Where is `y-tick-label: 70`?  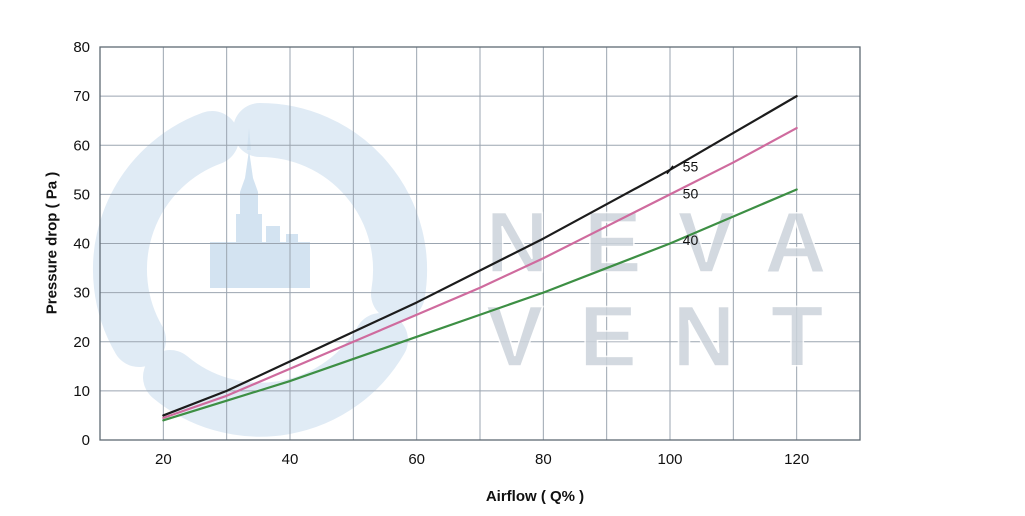
y-tick-label: 70 is located at coordinates (81, 96).